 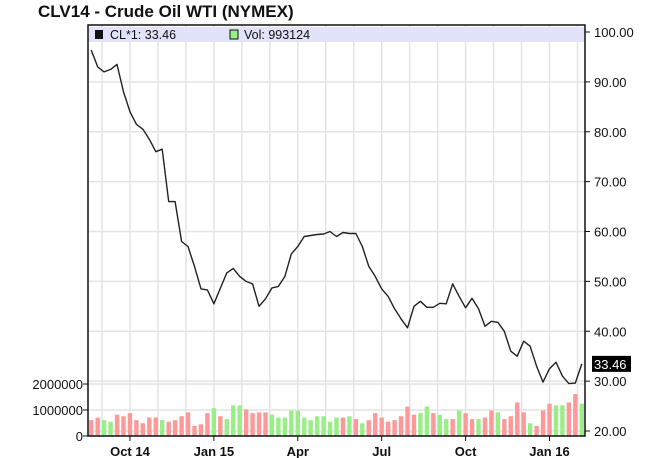 What do you see at coordinates (57, 410) in the screenshot?
I see `volume-tick-label: 1000000` at bounding box center [57, 410].